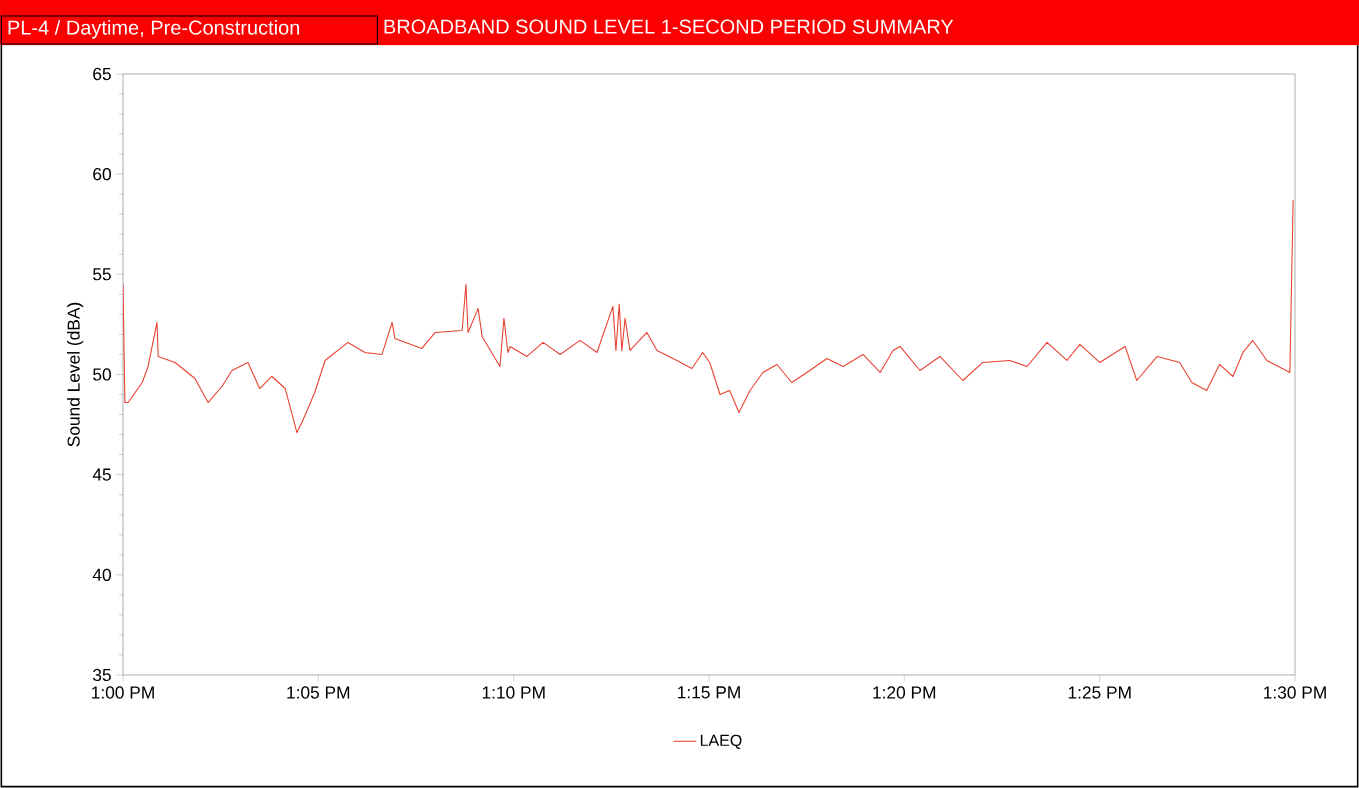 The image size is (1359, 788). I want to click on chart-subtitle: BROADBAND SOUND LEVEL 1-SECOND PERIOD SUMMARY, so click(669, 26).